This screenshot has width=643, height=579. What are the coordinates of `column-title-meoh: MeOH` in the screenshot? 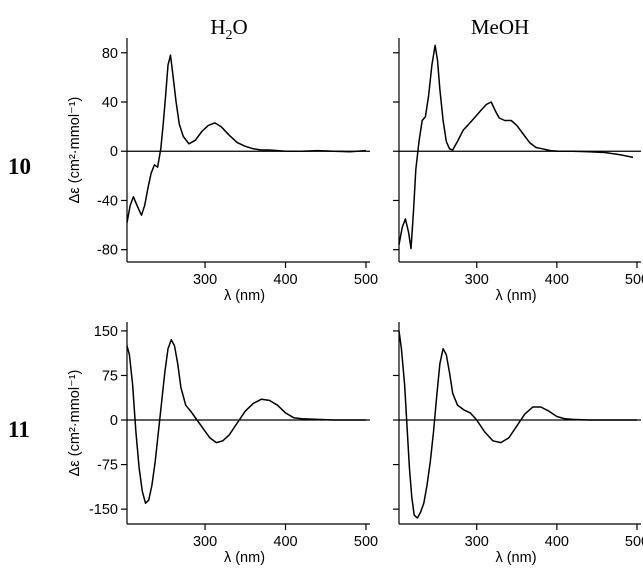 It's located at (500, 27).